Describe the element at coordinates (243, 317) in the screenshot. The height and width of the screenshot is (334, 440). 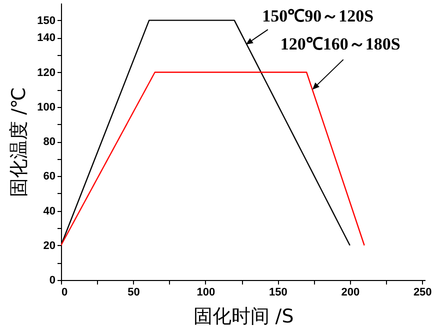
I see `x-axis-title: 固化时间 /S` at that location.